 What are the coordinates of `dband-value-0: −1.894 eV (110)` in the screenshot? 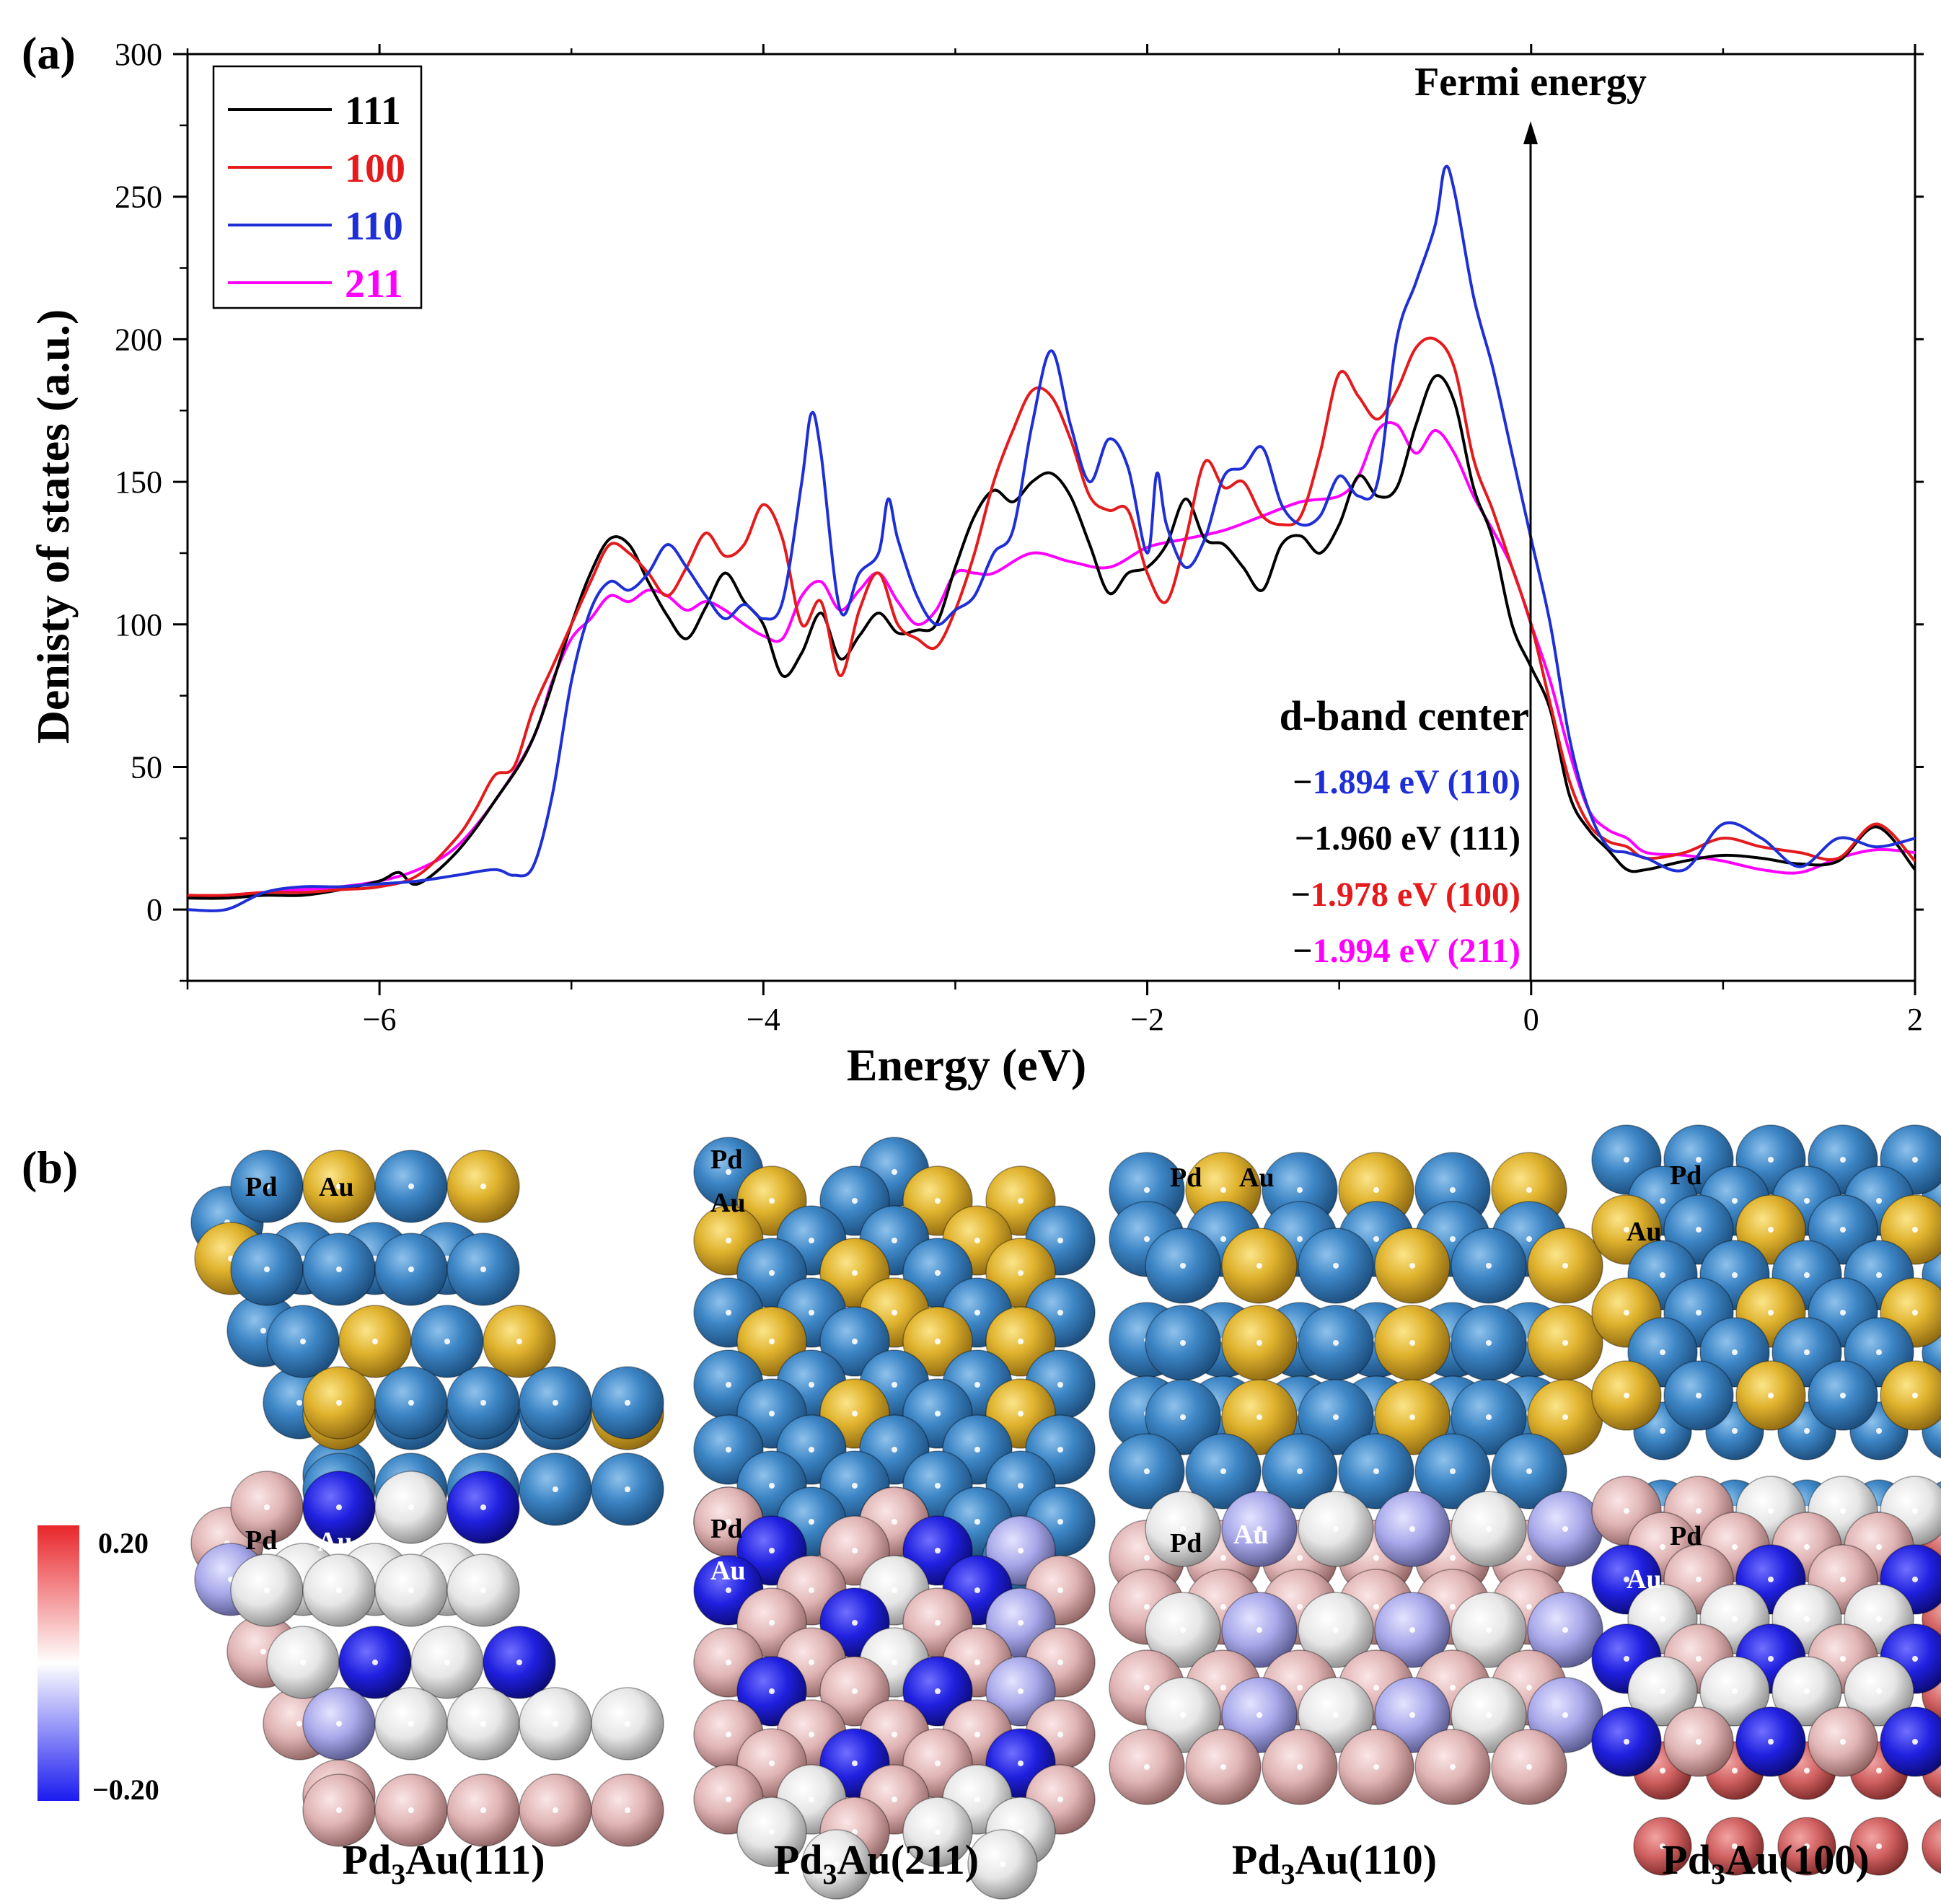 It's located at (1406, 782).